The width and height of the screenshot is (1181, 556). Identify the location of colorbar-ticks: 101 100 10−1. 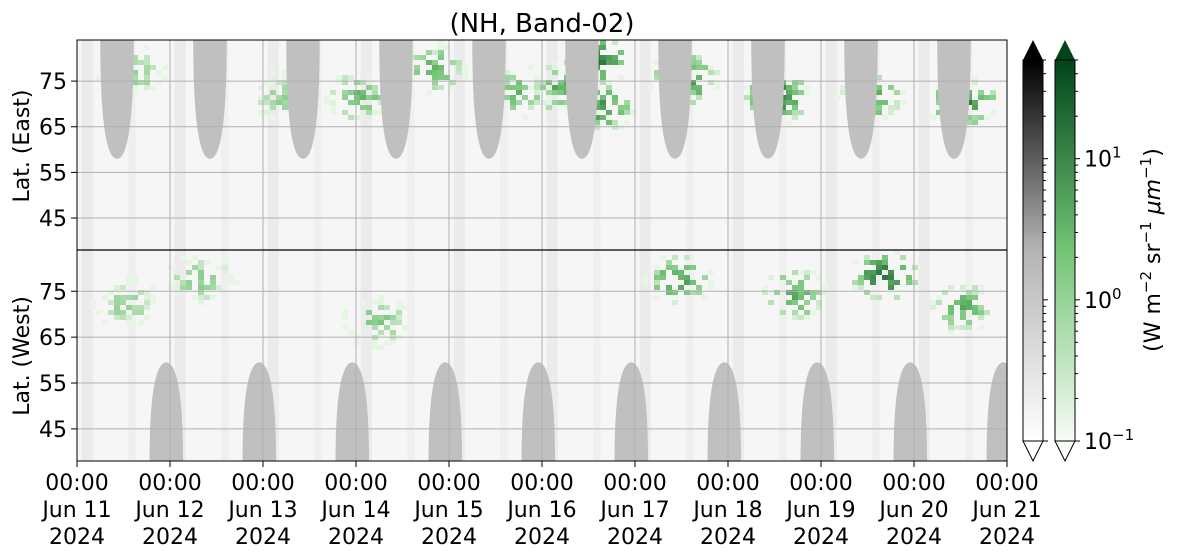
(1088, 257).